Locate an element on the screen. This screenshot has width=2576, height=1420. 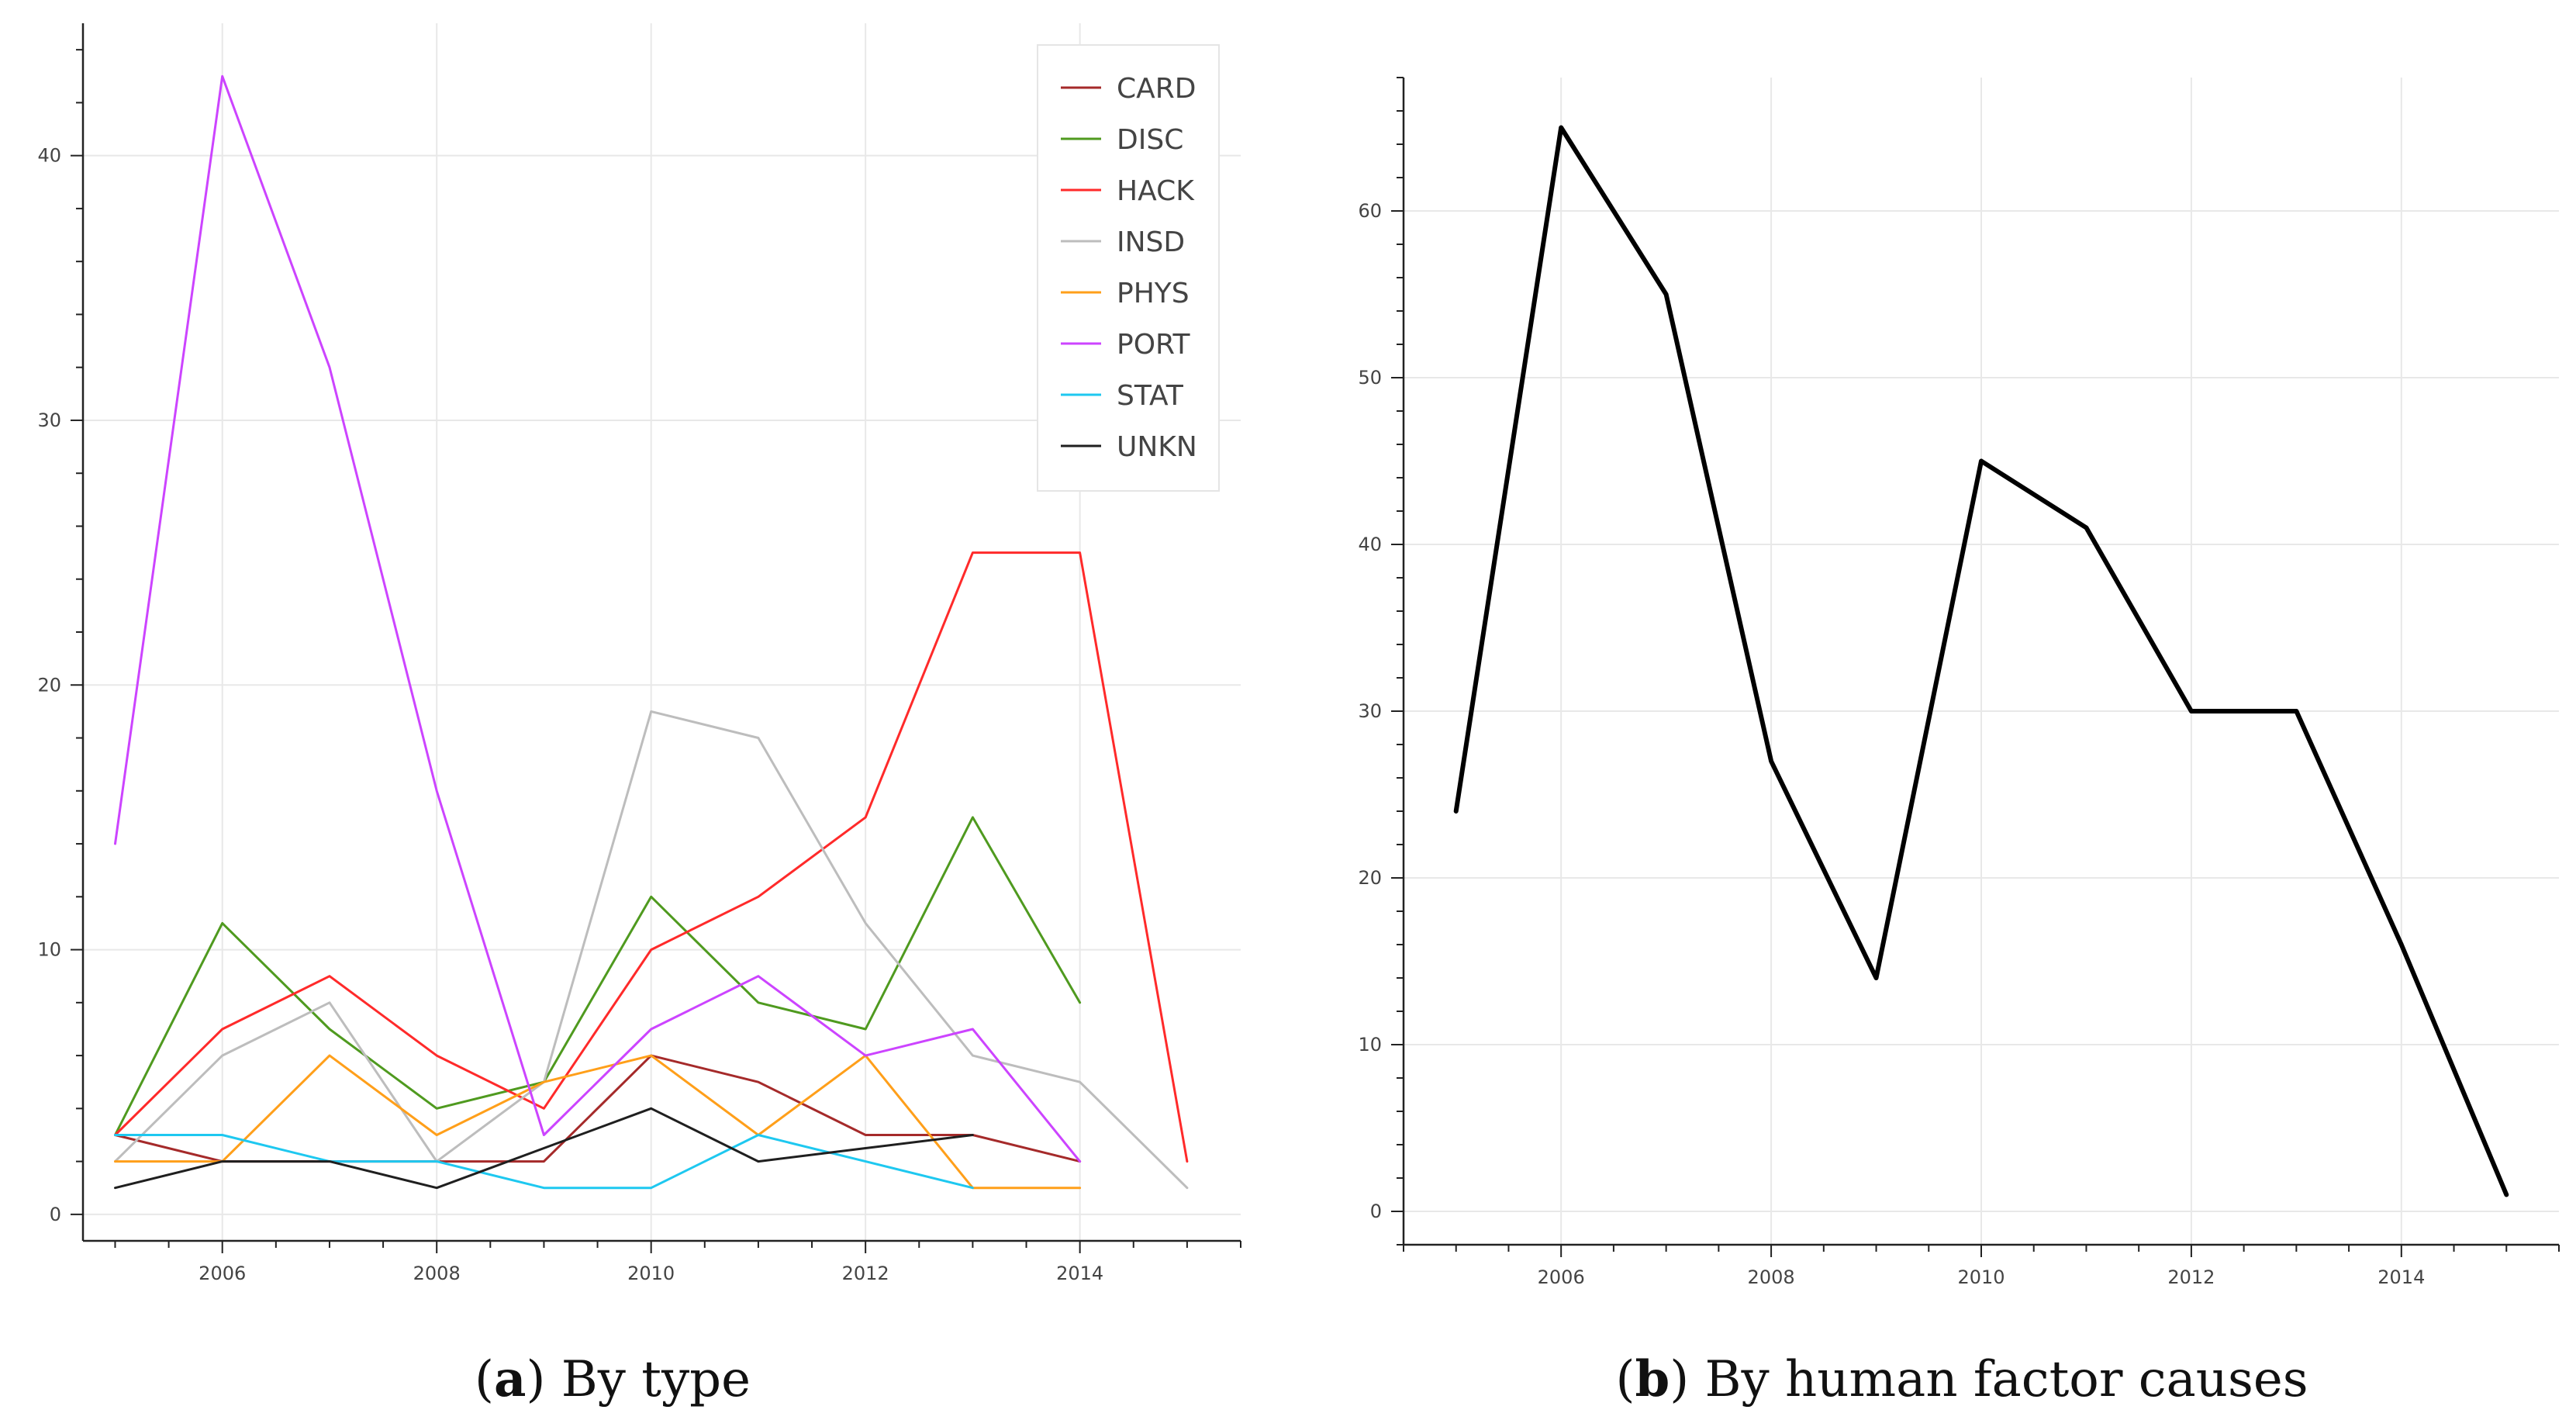
caption-by-human-factor-causes: (b) By human factor causes is located at coordinates (1961, 1379).